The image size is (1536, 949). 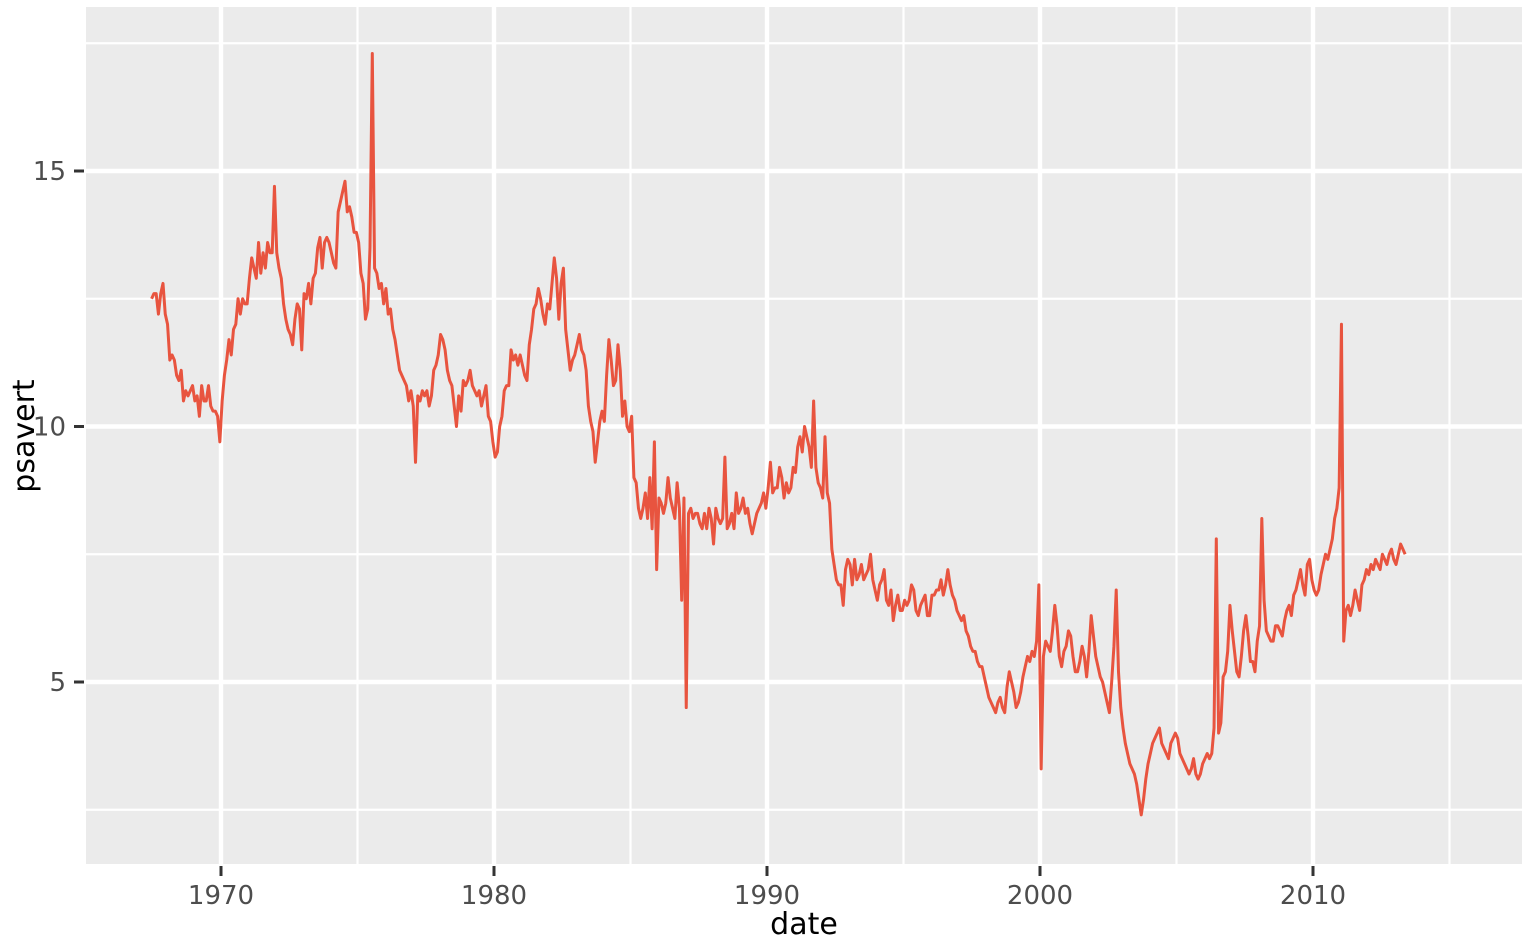 What do you see at coordinates (57, 683) in the screenshot?
I see `y-axis-tick-label: 5` at bounding box center [57, 683].